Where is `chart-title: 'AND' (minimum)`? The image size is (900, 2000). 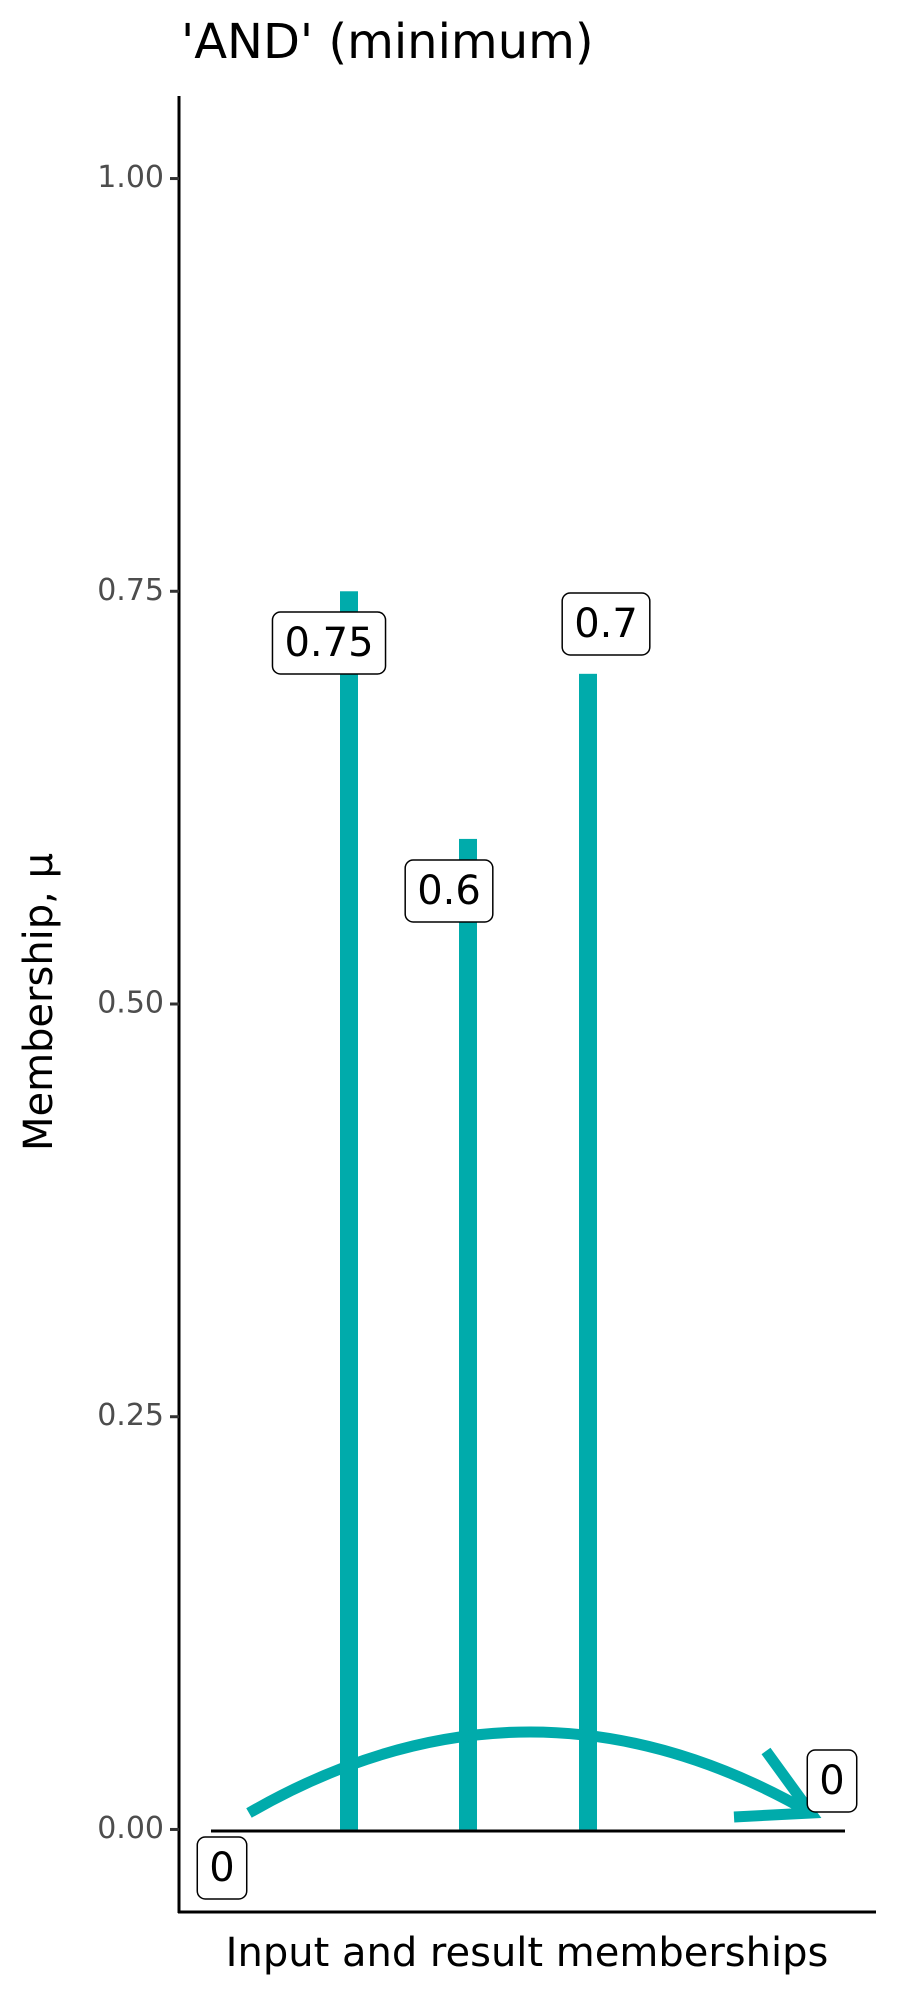 chart-title: 'AND' (minimum) is located at coordinates (387, 42).